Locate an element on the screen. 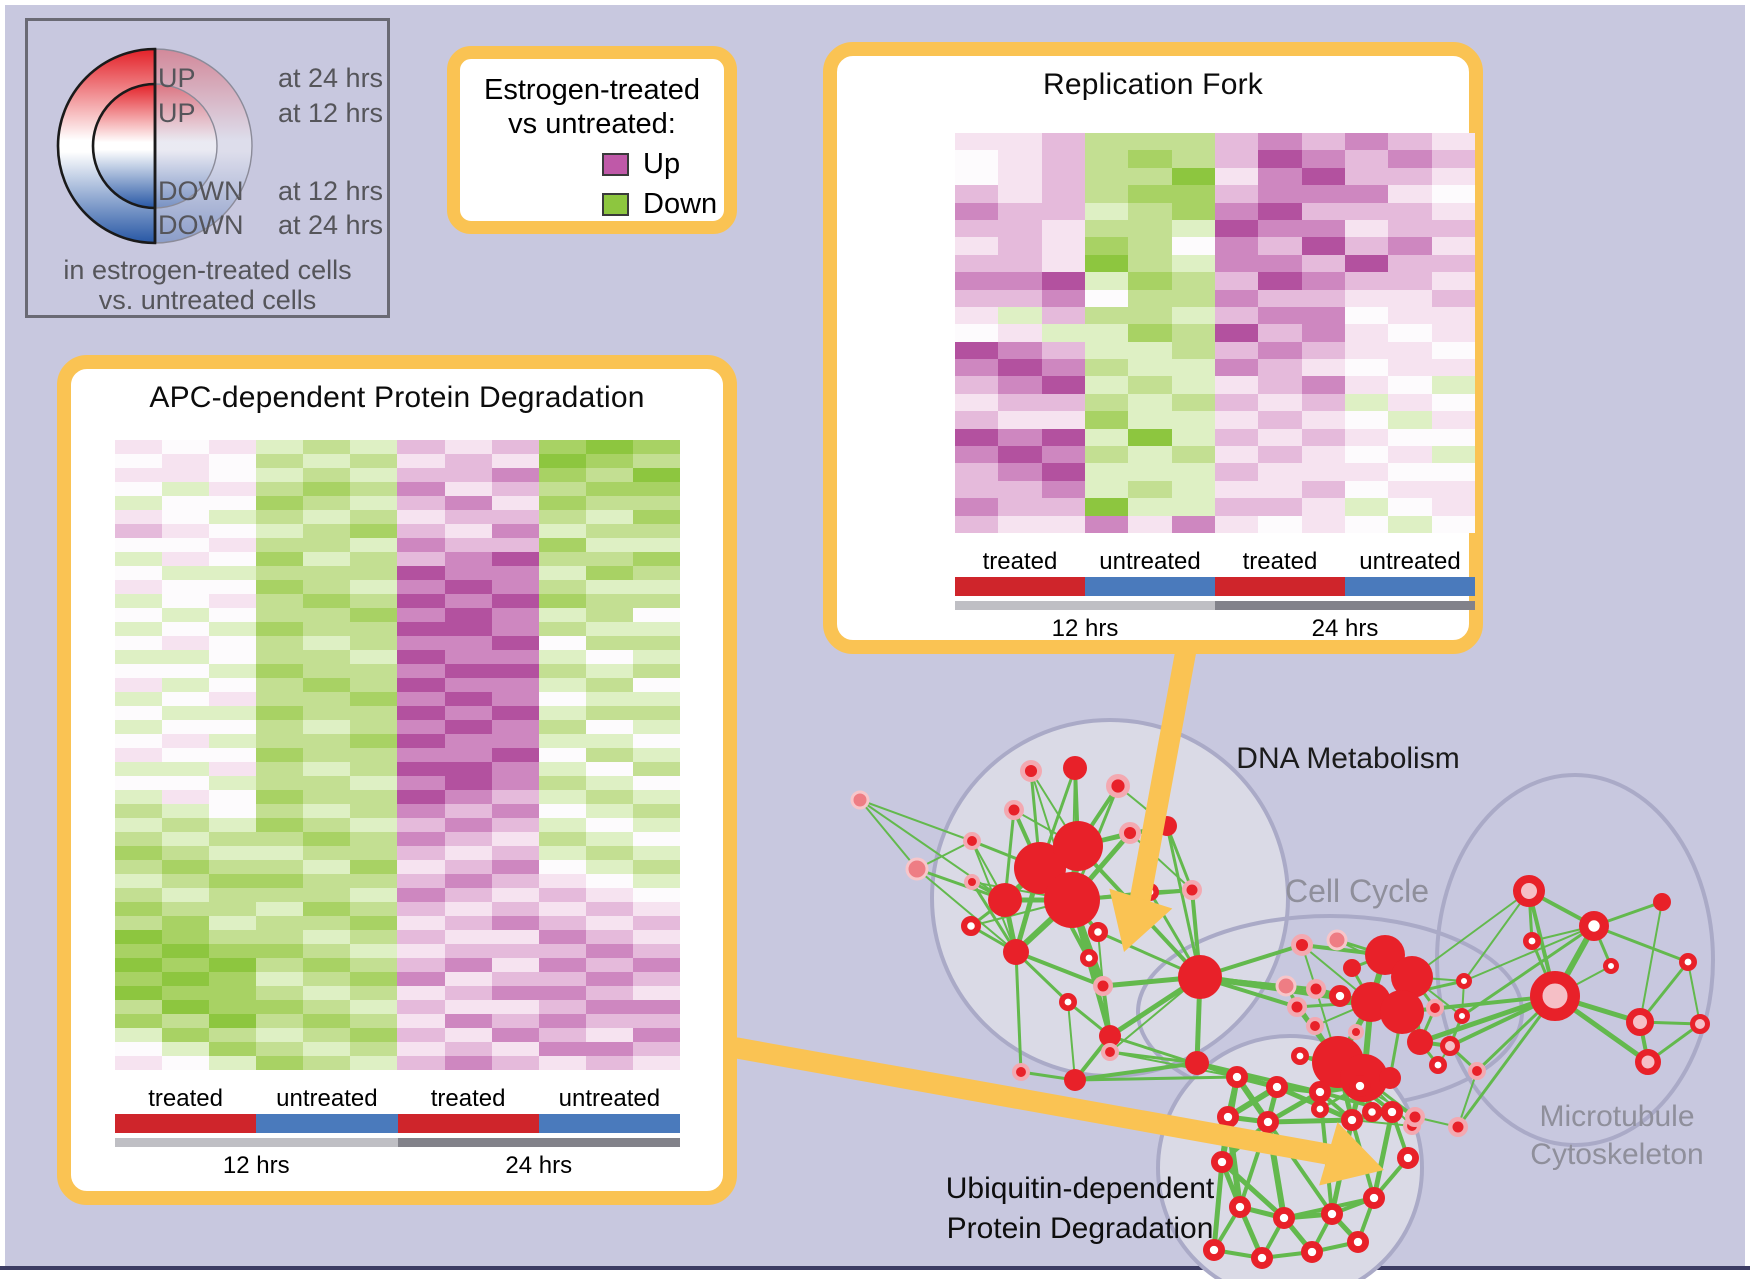 The height and width of the screenshot is (1279, 1750). condition-label: treated is located at coordinates (1280, 561).